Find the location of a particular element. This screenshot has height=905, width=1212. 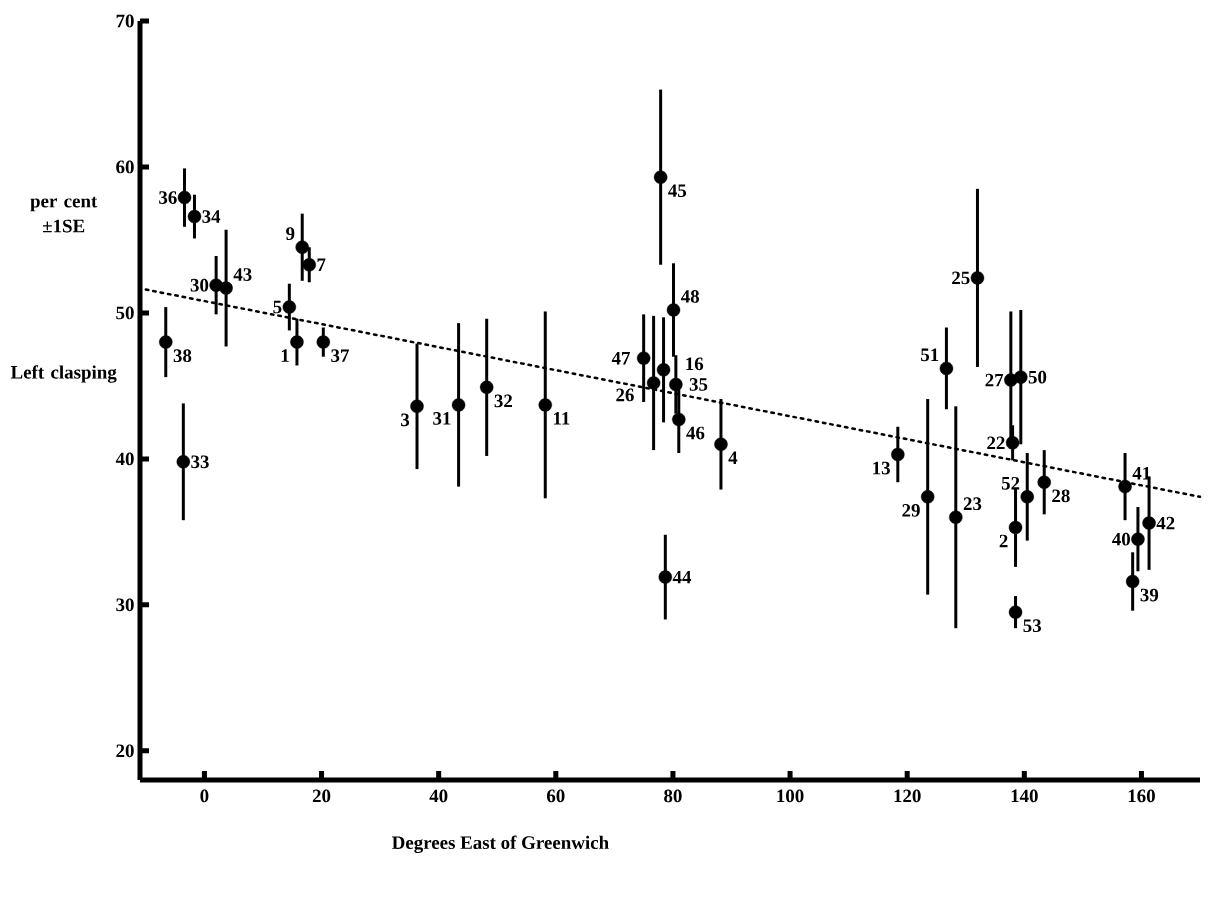

annotation: 52 is located at coordinates (1010, 483).